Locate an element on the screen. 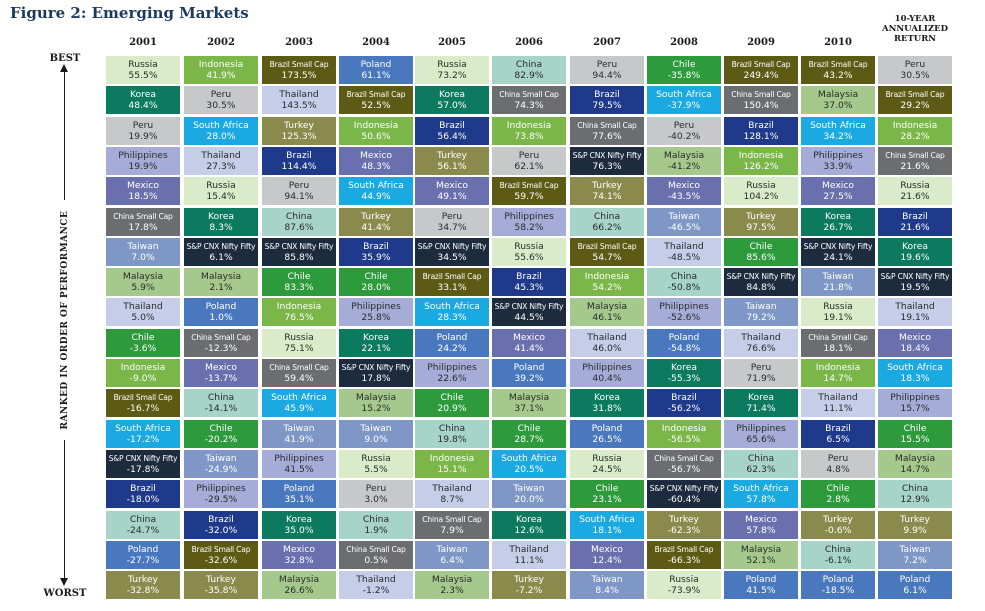 The height and width of the screenshot is (611, 985). market-cell: China 82.9% is located at coordinates (529, 70).